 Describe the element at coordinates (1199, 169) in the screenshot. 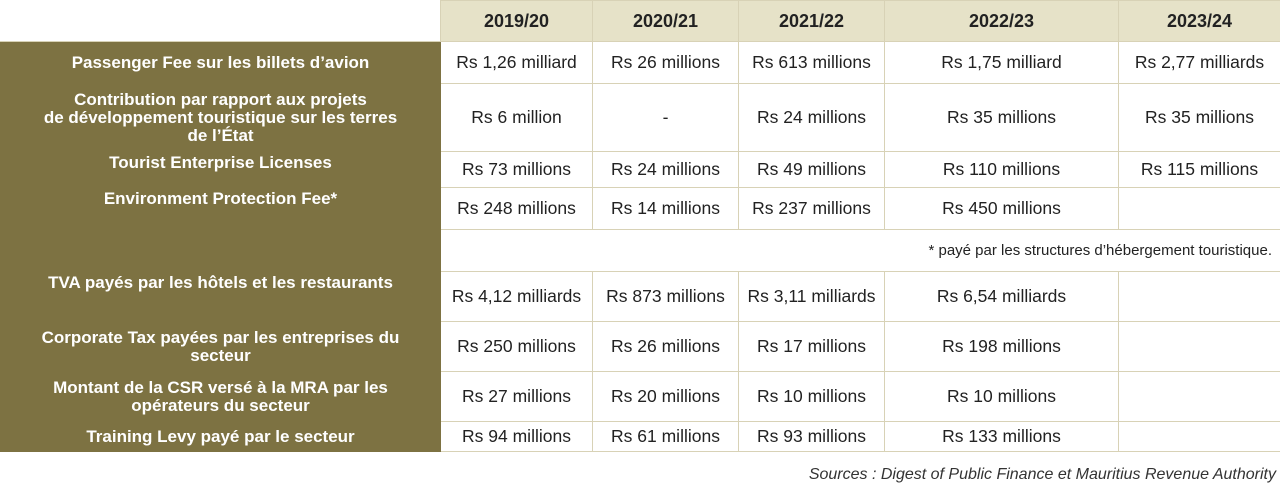

I see `table-cell: Rs 115 millions` at that location.